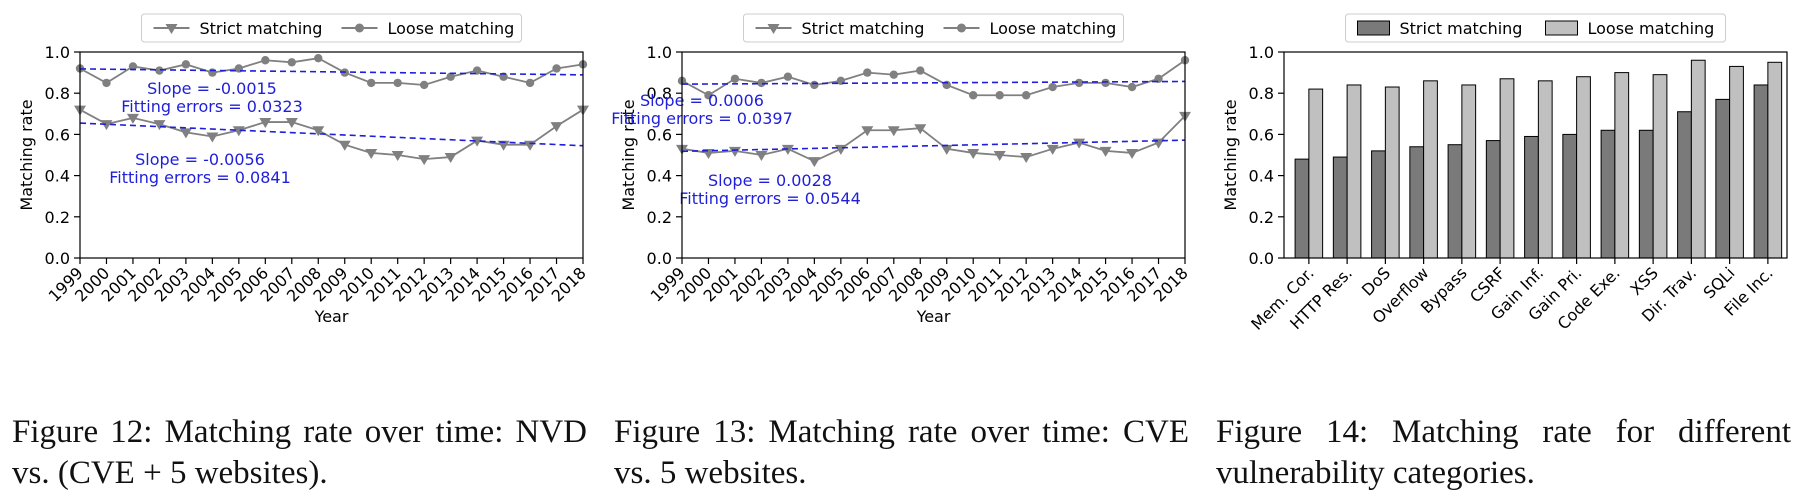  What do you see at coordinates (702, 100) in the screenshot?
I see `fit-annotation: Slope = 0.0006` at bounding box center [702, 100].